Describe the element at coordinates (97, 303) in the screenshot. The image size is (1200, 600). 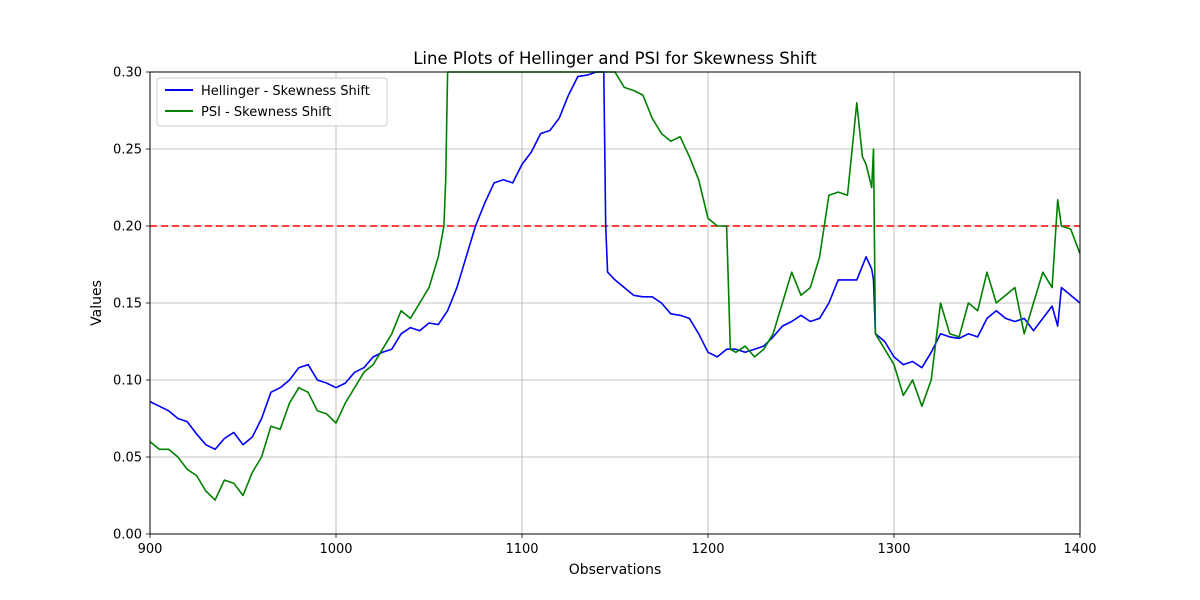
I see `y-axis-title: Values` at that location.